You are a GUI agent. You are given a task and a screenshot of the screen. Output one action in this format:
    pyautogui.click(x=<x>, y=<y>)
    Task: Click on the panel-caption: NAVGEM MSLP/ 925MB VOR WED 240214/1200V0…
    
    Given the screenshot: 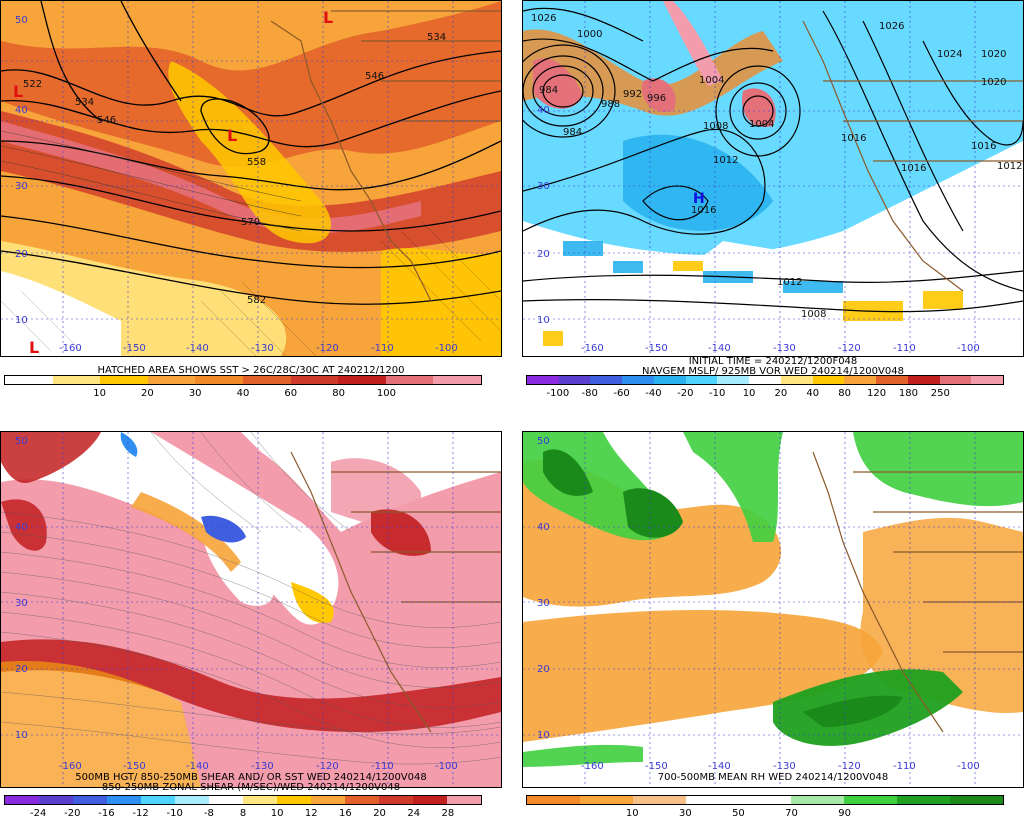 What is the action you would take?
    pyautogui.click(x=773, y=371)
    